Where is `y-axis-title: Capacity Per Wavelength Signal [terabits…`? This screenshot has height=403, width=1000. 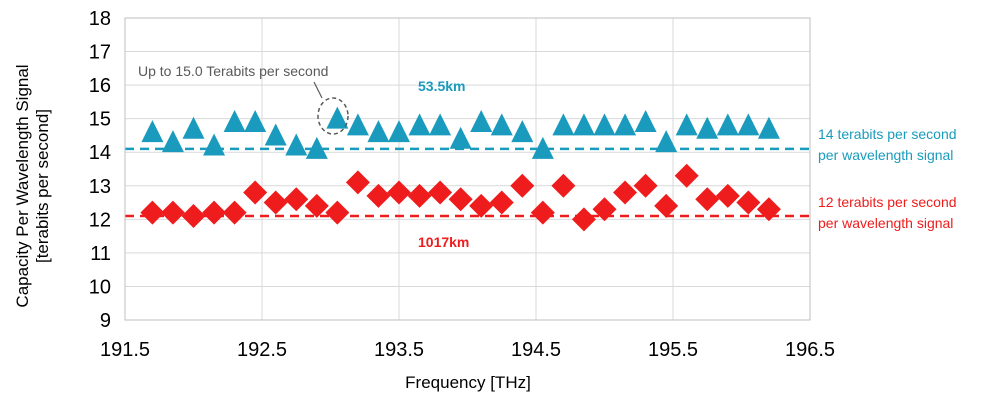
y-axis-title: Capacity Per Wavelength Signal [terabits… is located at coordinates (32, 185).